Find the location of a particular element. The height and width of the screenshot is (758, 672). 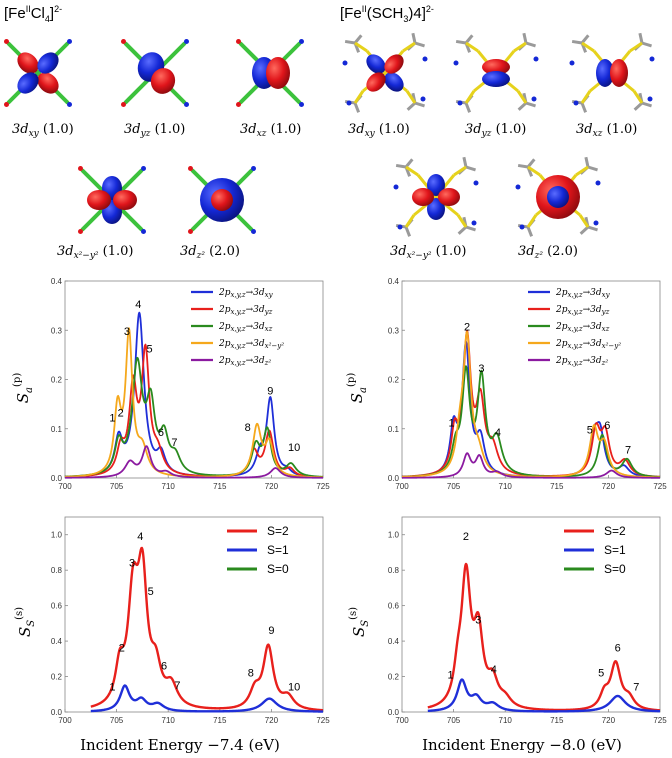

peak-label: 1 is located at coordinates (112, 418).